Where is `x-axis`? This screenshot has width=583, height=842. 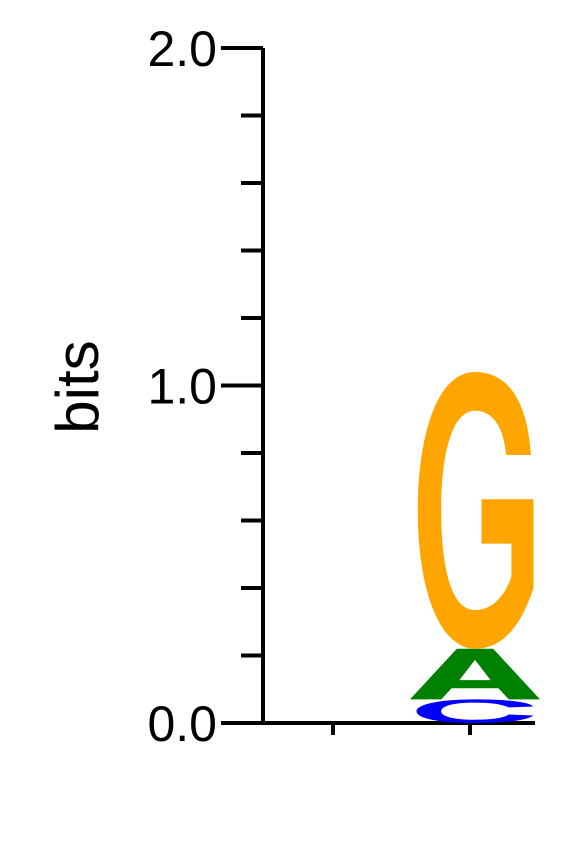
x-axis is located at coordinates (399, 728).